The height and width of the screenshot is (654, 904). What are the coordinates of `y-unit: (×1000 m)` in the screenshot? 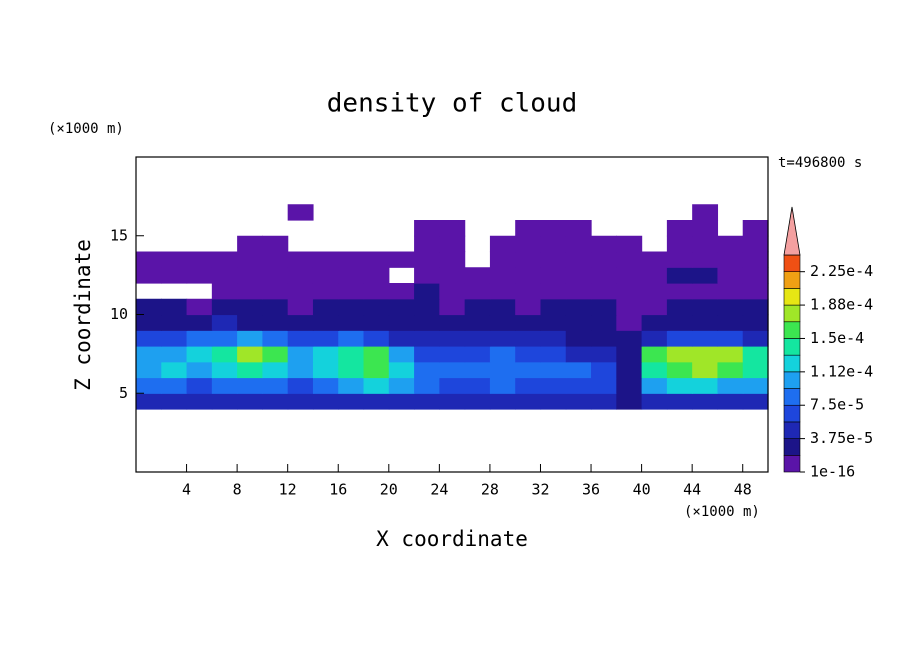 It's located at (86, 129).